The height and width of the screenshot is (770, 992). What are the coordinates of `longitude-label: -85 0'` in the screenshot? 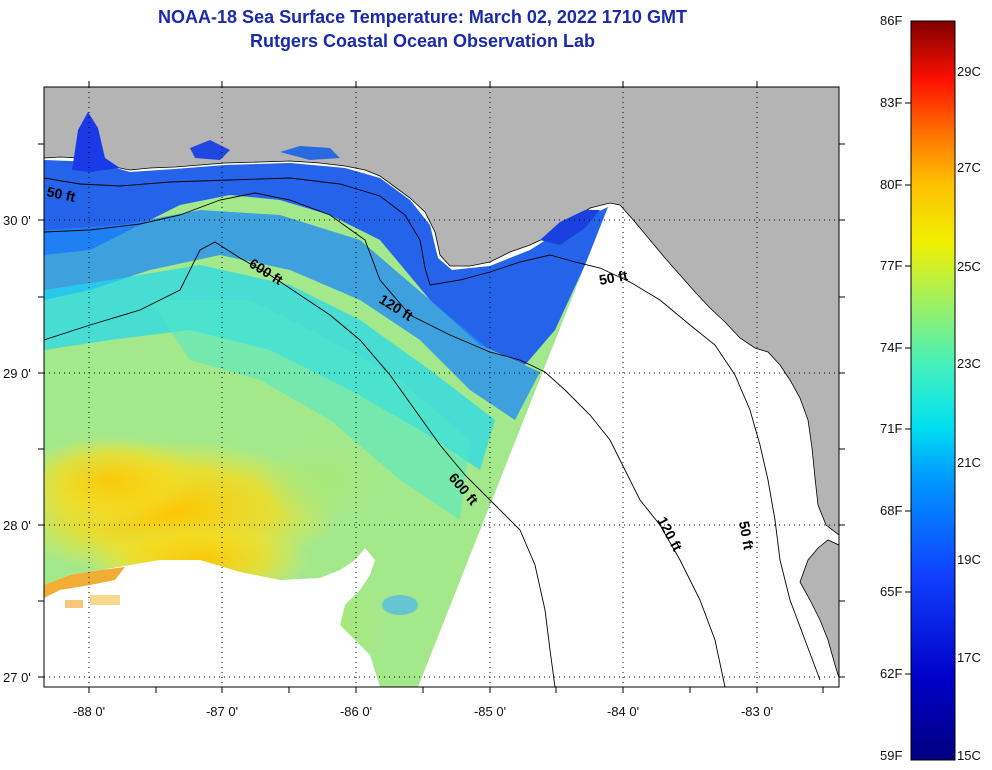 It's located at (490, 711).